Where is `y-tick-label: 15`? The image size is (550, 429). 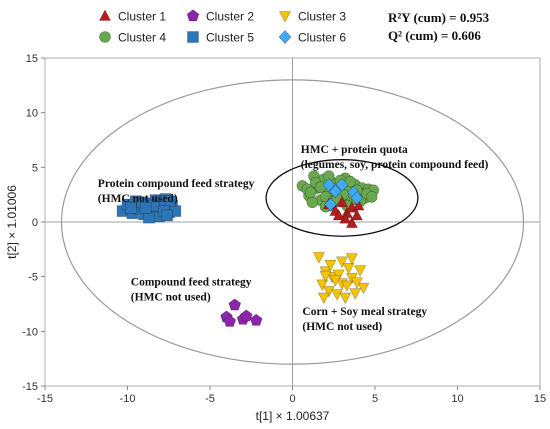 y-tick-label: 15 is located at coordinates (32, 59).